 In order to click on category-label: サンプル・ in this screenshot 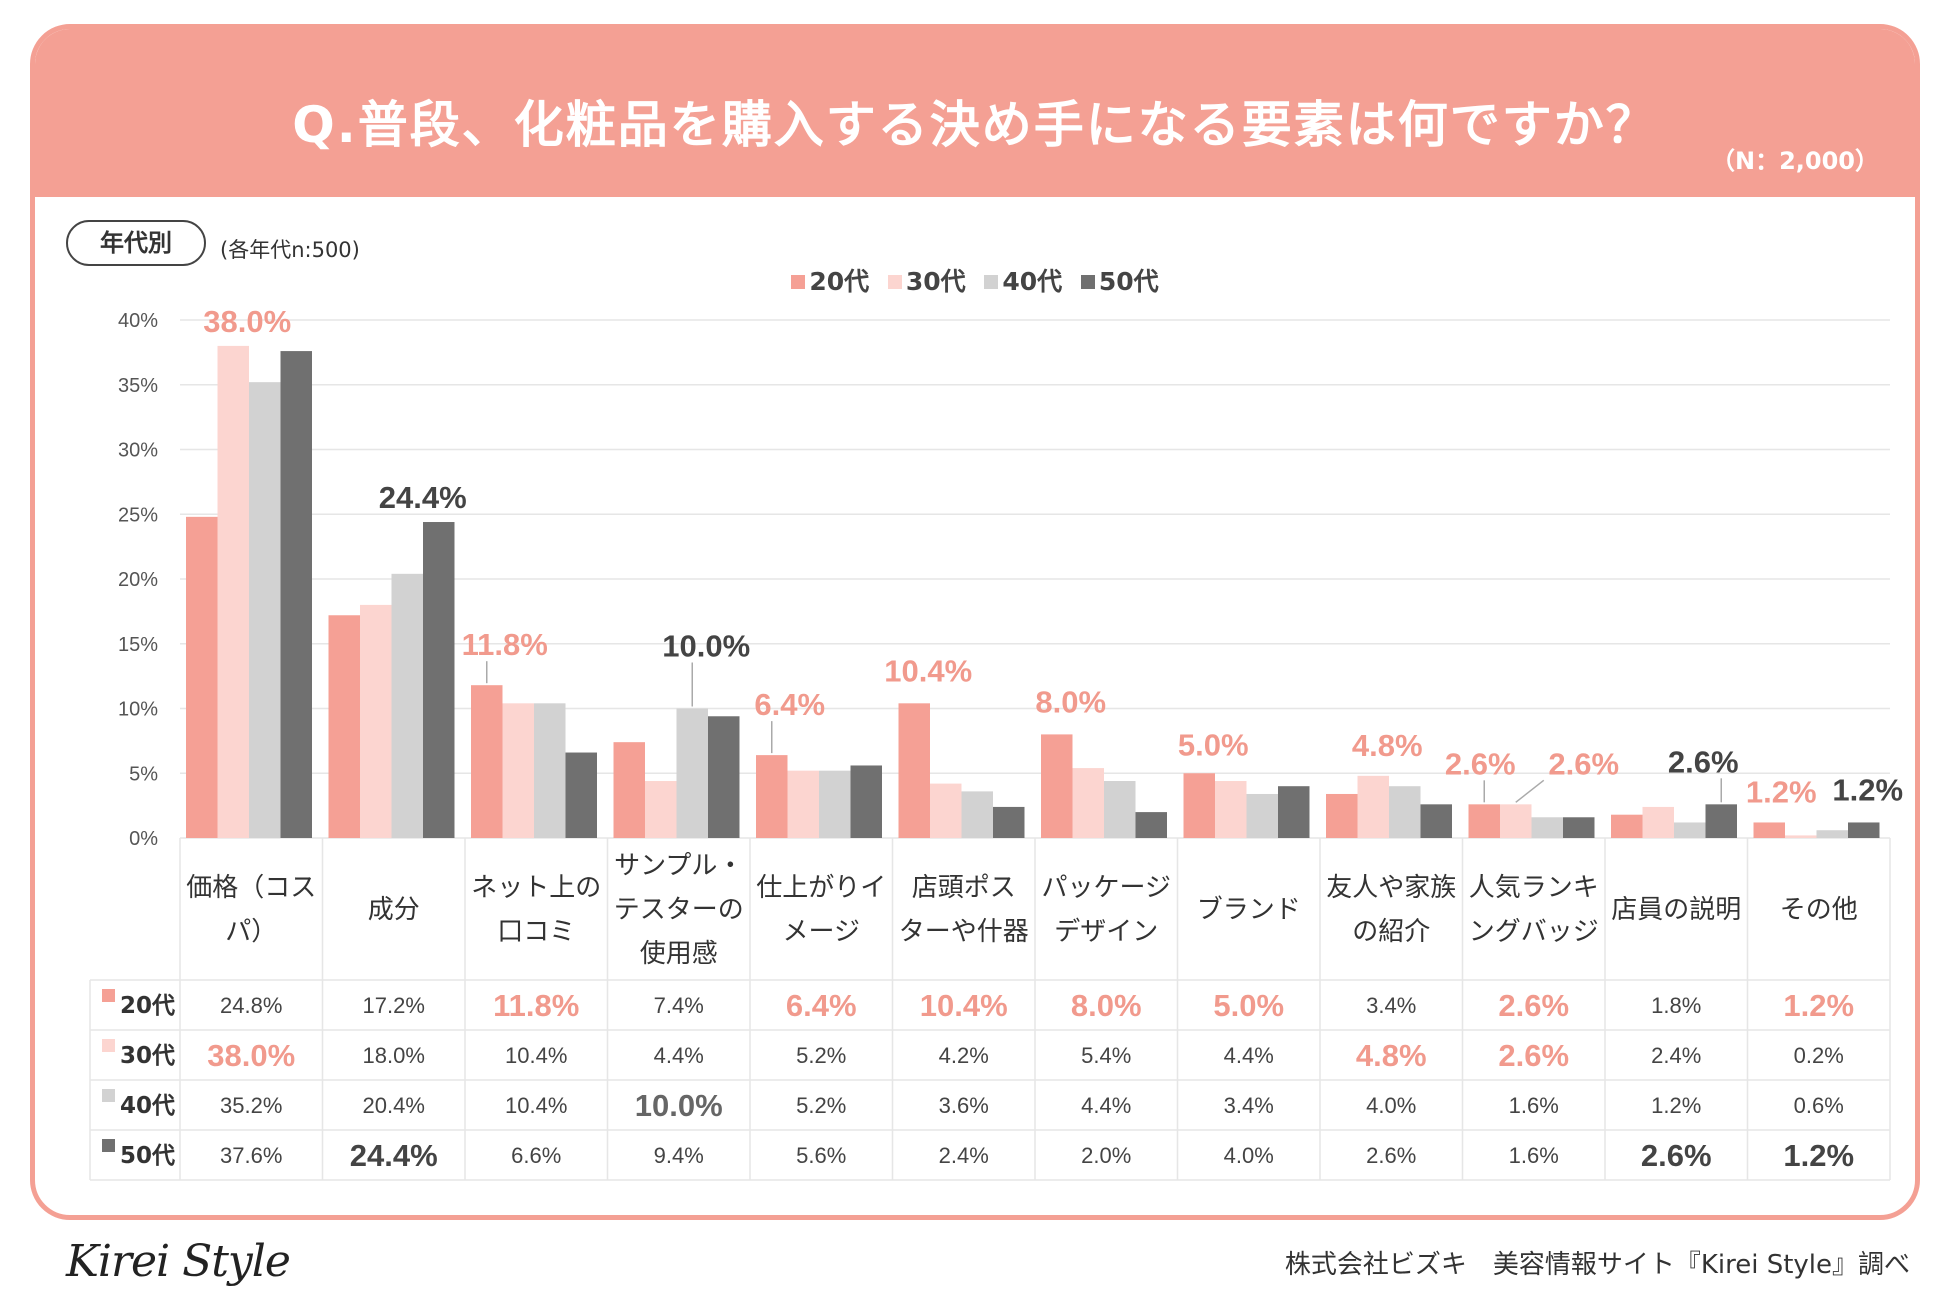, I will do `click(678, 866)`.